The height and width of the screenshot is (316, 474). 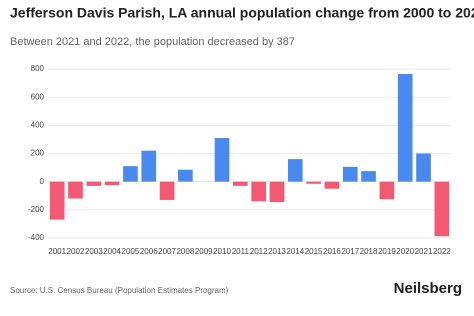 I want to click on y-tick-label: 600, so click(x=38, y=96).